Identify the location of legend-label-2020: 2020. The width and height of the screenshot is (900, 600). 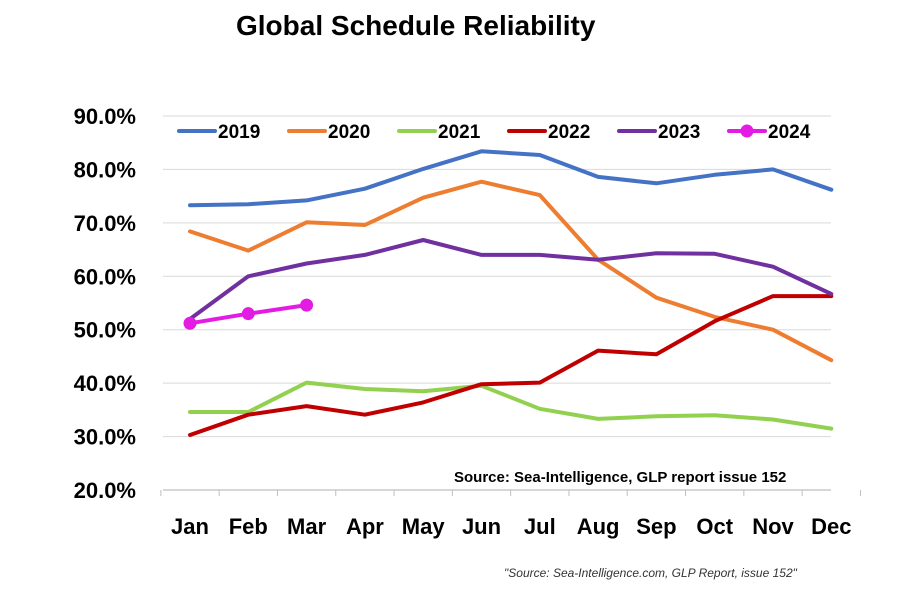
(349, 132).